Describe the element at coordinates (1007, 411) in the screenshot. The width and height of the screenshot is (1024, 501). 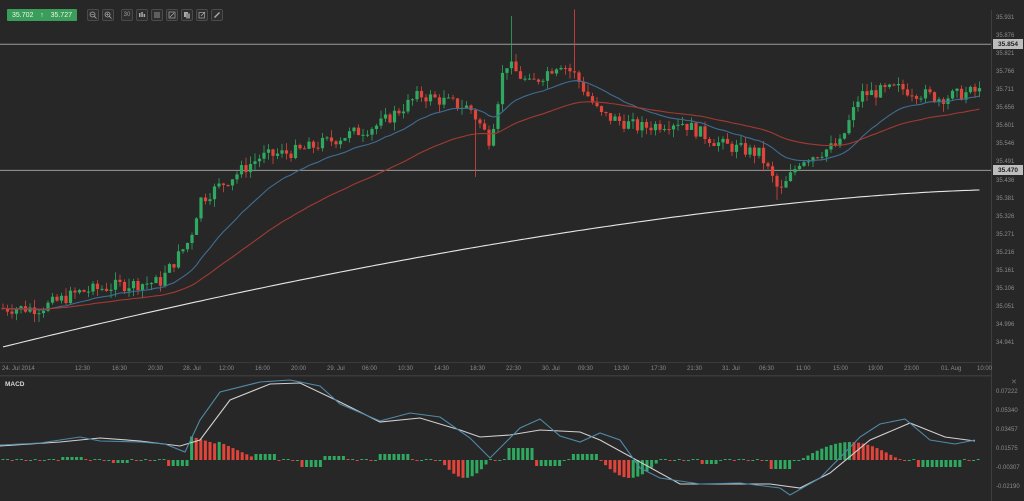
I see `macd-y-tick-label: 0.05340` at that location.